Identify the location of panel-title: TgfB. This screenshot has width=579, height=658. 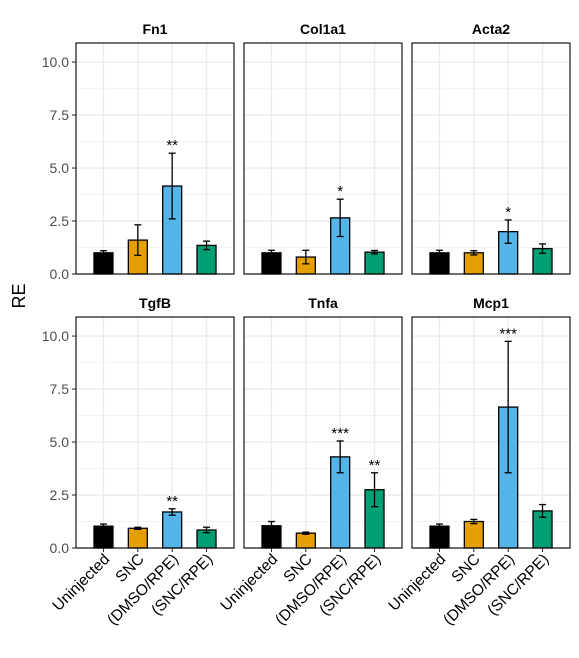
(155, 303).